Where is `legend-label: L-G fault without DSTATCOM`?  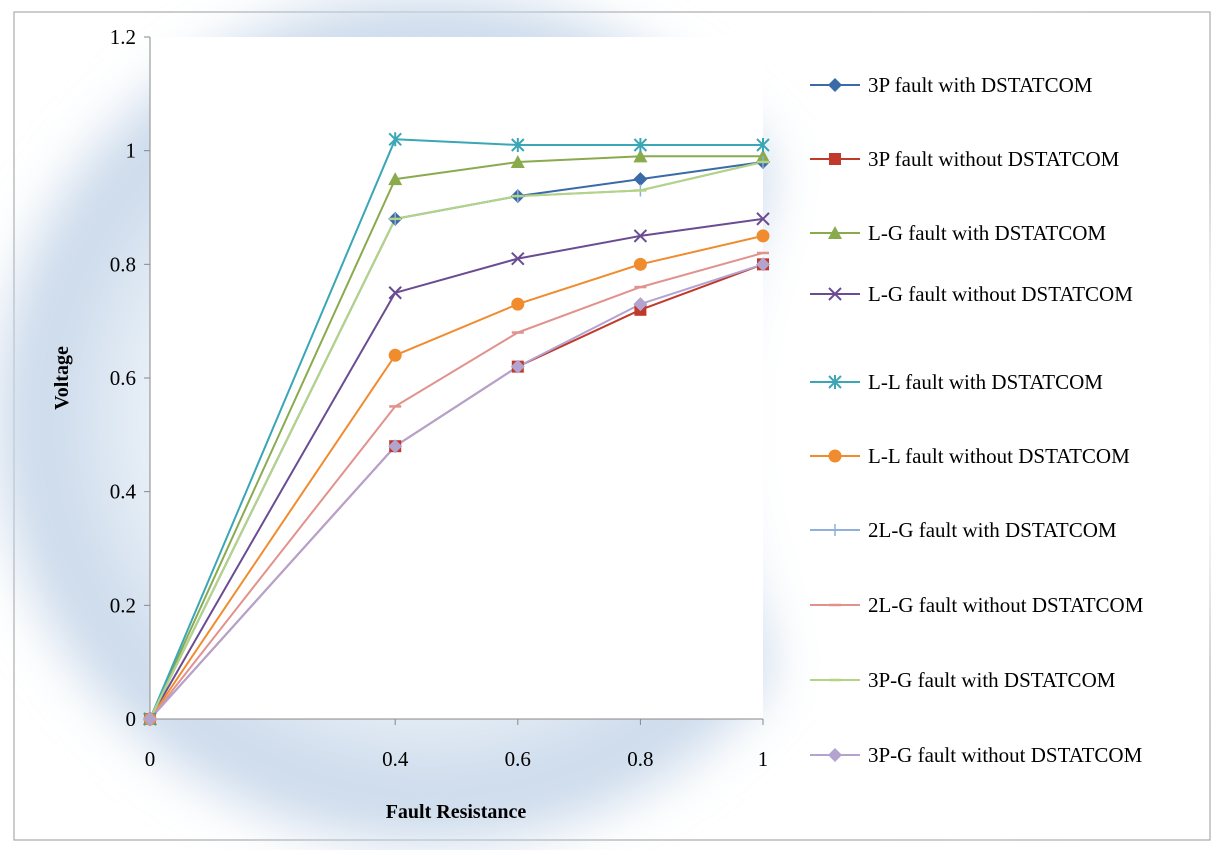 legend-label: L-G fault without DSTATCOM is located at coordinates (1000, 294).